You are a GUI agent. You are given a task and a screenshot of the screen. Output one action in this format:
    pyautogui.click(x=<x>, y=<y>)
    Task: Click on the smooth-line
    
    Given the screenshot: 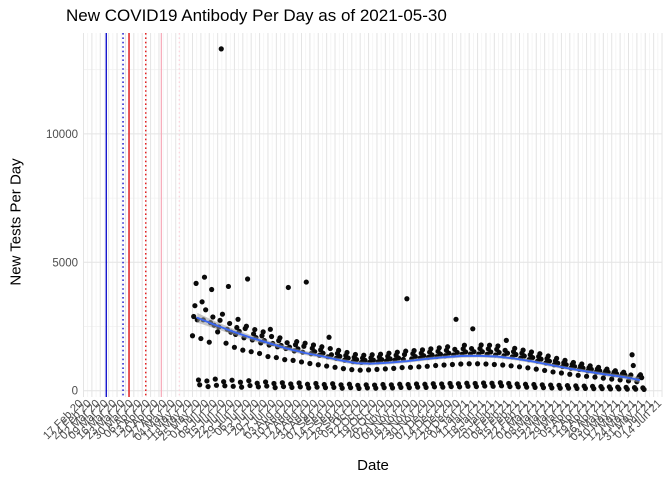 What is the action you would take?
    pyautogui.click(x=418, y=348)
    